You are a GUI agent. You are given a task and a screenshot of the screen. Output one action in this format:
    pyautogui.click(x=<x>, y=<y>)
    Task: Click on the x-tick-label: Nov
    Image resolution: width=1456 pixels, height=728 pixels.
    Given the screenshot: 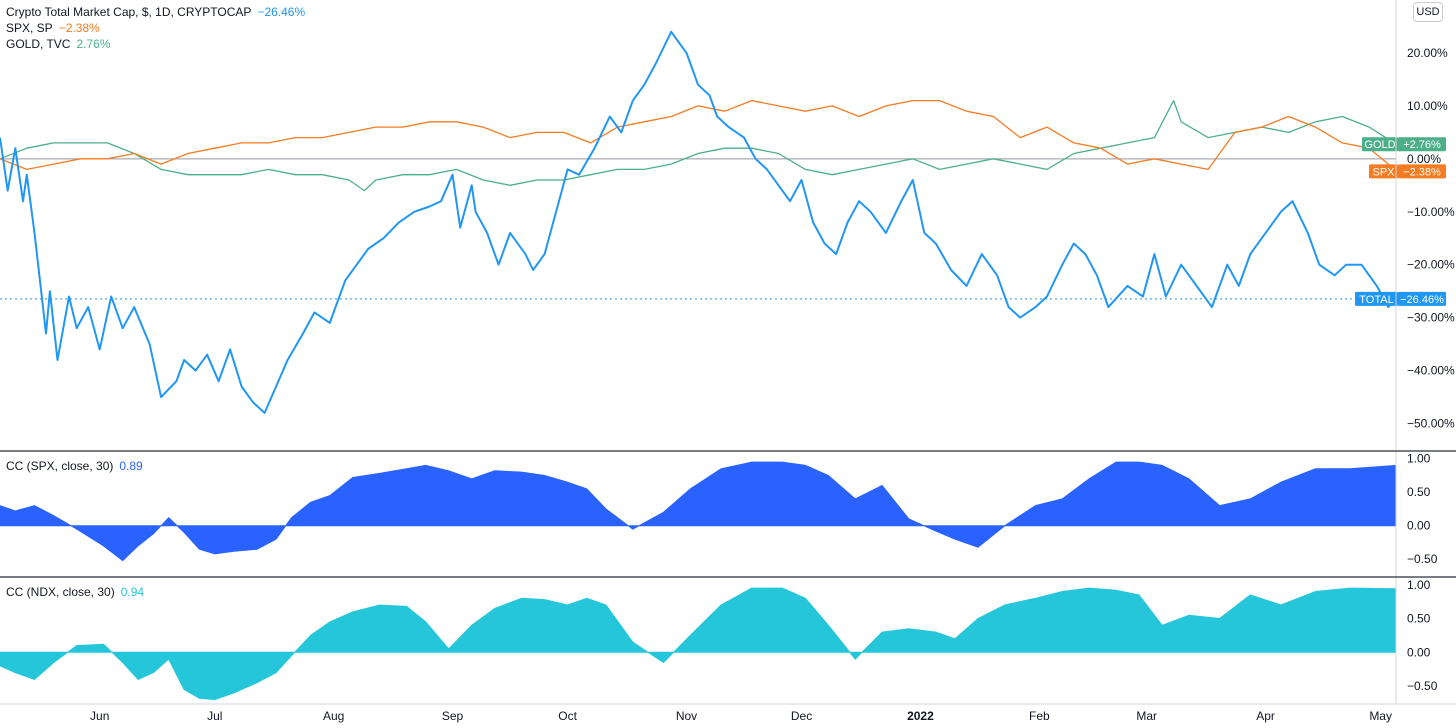 What is the action you would take?
    pyautogui.click(x=686, y=716)
    